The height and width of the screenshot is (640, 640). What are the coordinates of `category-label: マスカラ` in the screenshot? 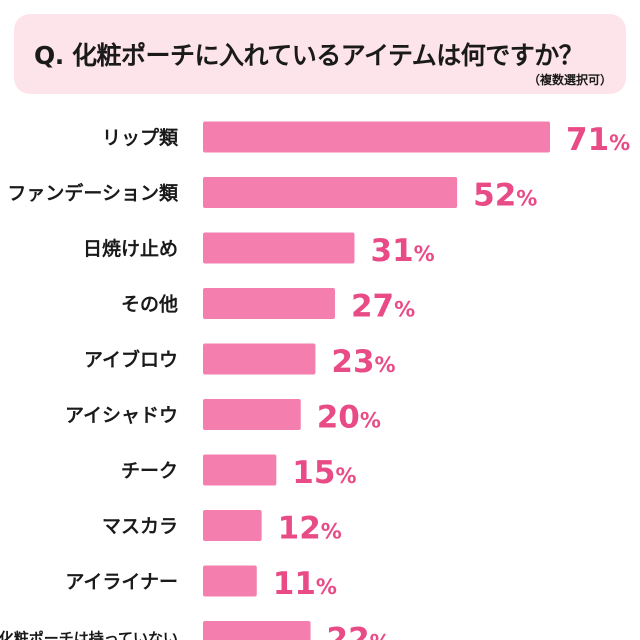 It's located at (140, 527).